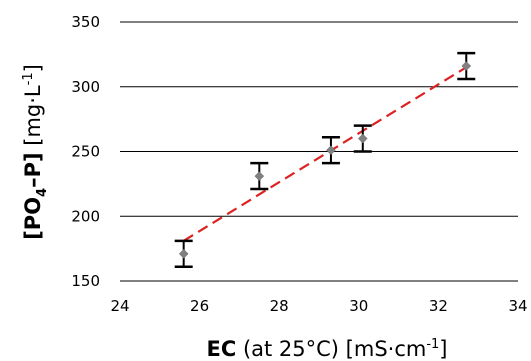  I want to click on y-tick-200: 200, so click(85, 216).